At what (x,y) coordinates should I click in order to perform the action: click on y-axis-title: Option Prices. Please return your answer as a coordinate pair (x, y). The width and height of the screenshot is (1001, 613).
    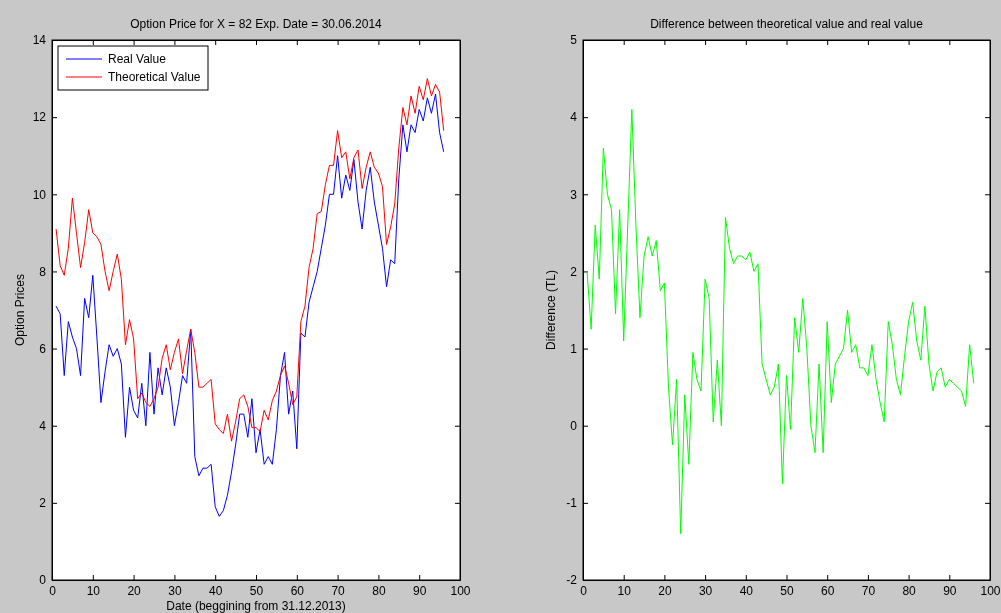
    Looking at the image, I should click on (20, 310).